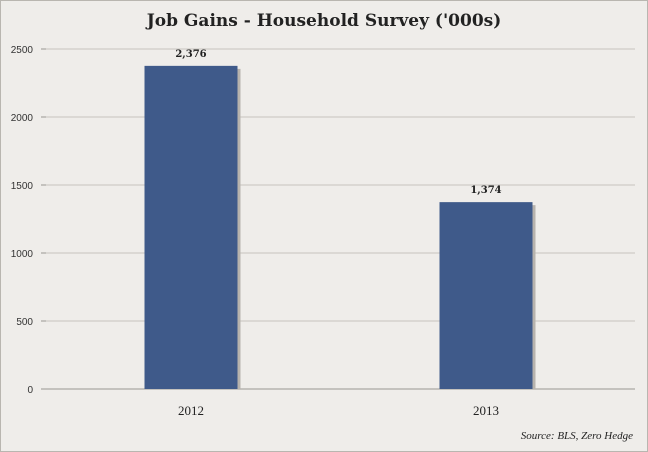 The height and width of the screenshot is (452, 648). I want to click on source-note: Source: BLS, Zero Hedge, so click(576, 436).